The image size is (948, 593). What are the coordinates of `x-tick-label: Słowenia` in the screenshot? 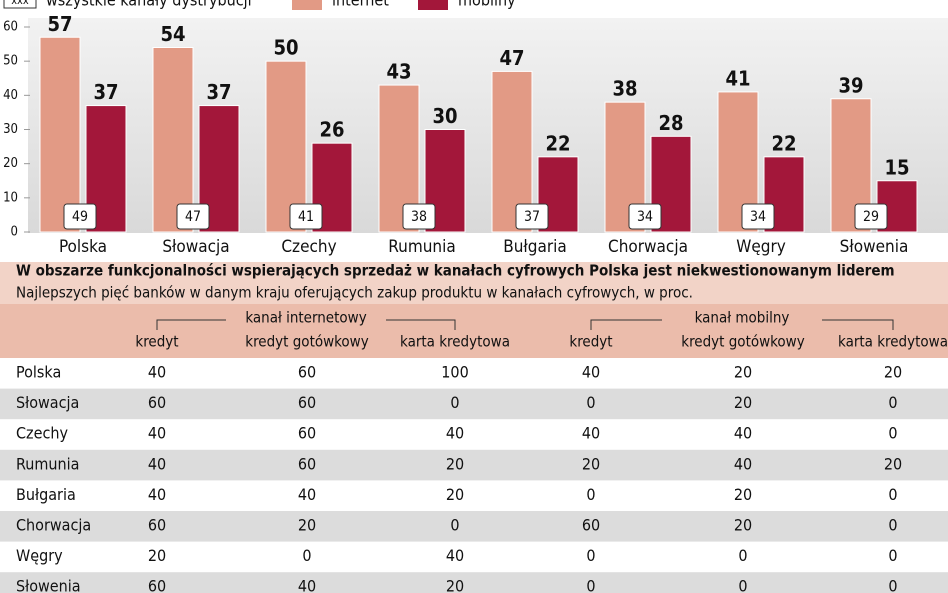 It's located at (874, 247).